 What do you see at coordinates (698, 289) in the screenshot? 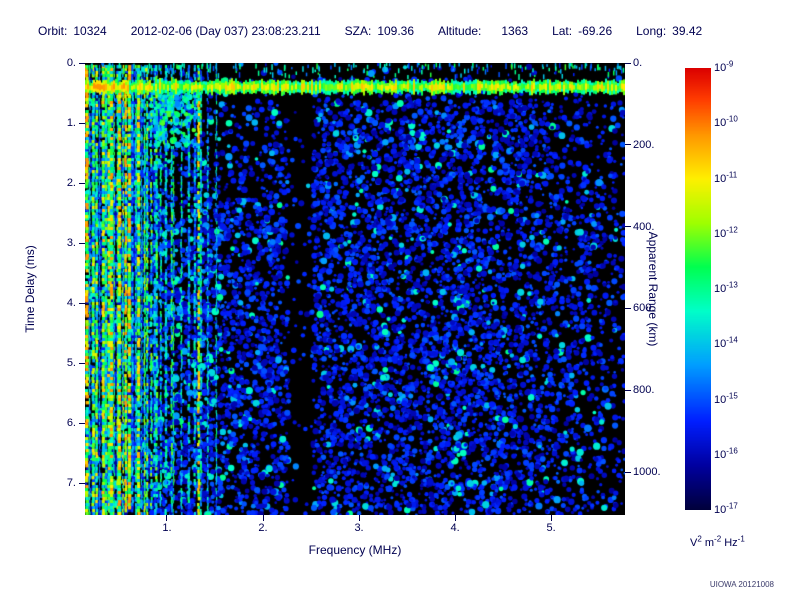
I see `colorbar` at bounding box center [698, 289].